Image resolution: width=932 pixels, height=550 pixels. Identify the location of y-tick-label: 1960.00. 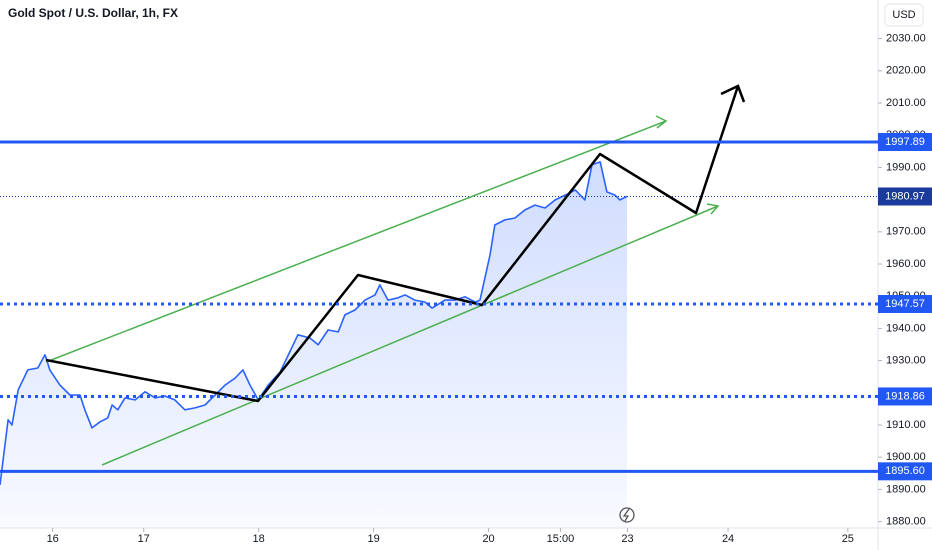
(906, 264).